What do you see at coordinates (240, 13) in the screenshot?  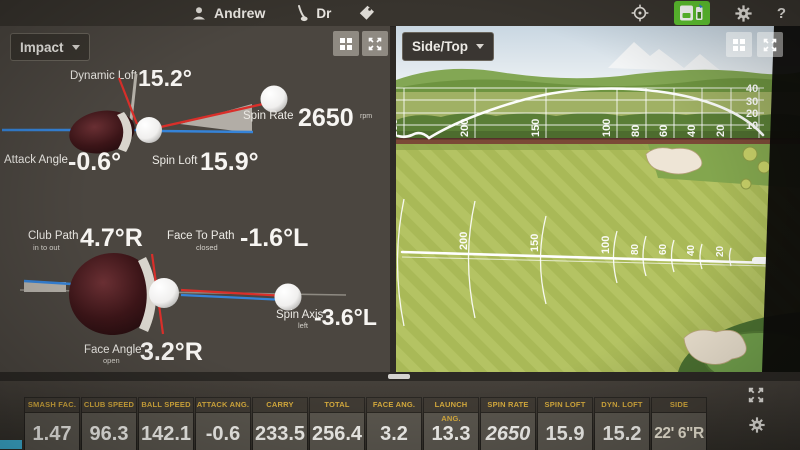 I see `player-name: Andrew` at bounding box center [240, 13].